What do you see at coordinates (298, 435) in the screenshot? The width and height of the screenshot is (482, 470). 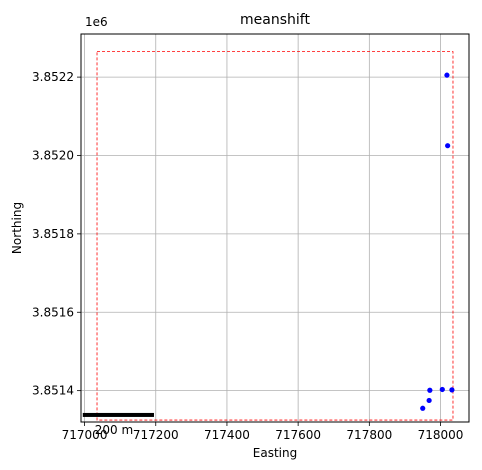 I see `x-tick-label: 717600` at bounding box center [298, 435].